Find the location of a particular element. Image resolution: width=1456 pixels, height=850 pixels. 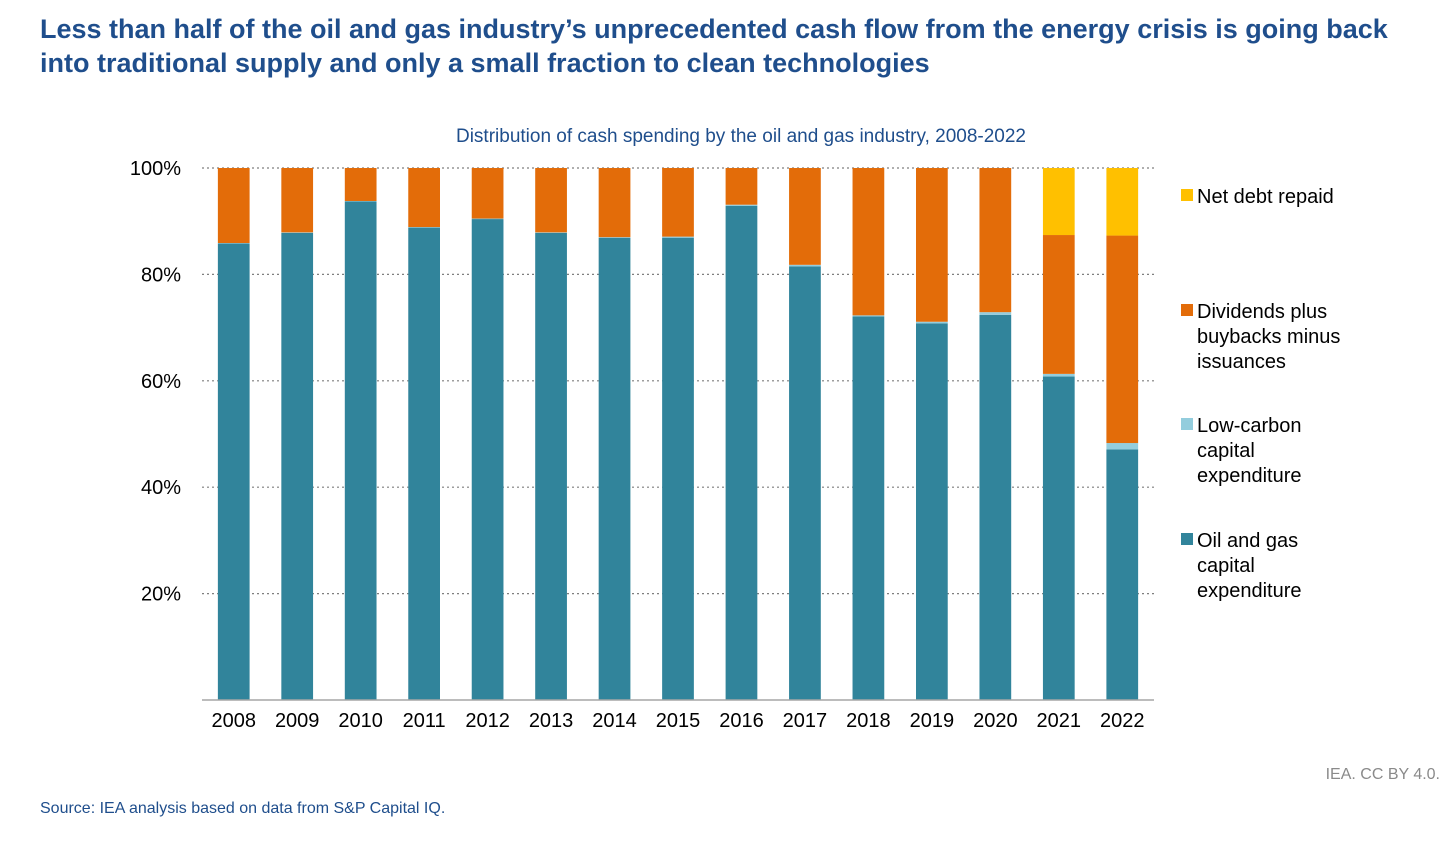

bar-stack-2017 is located at coordinates (805, 434).